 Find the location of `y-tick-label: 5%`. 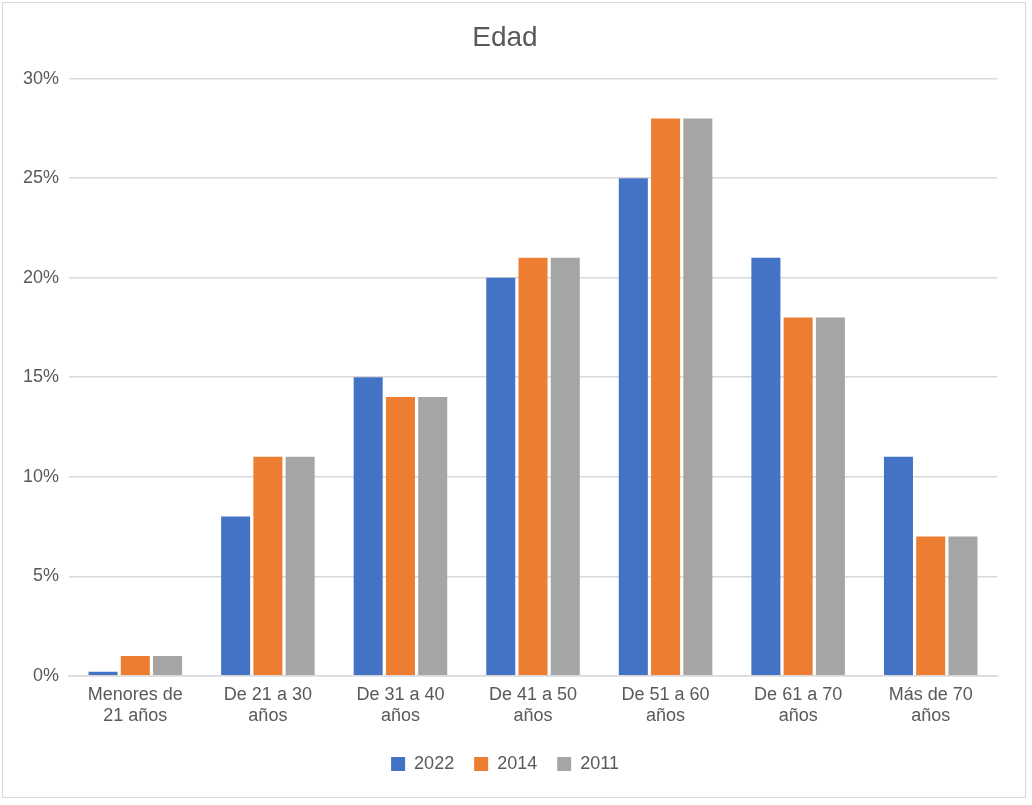

y-tick-label: 5% is located at coordinates (46, 575).